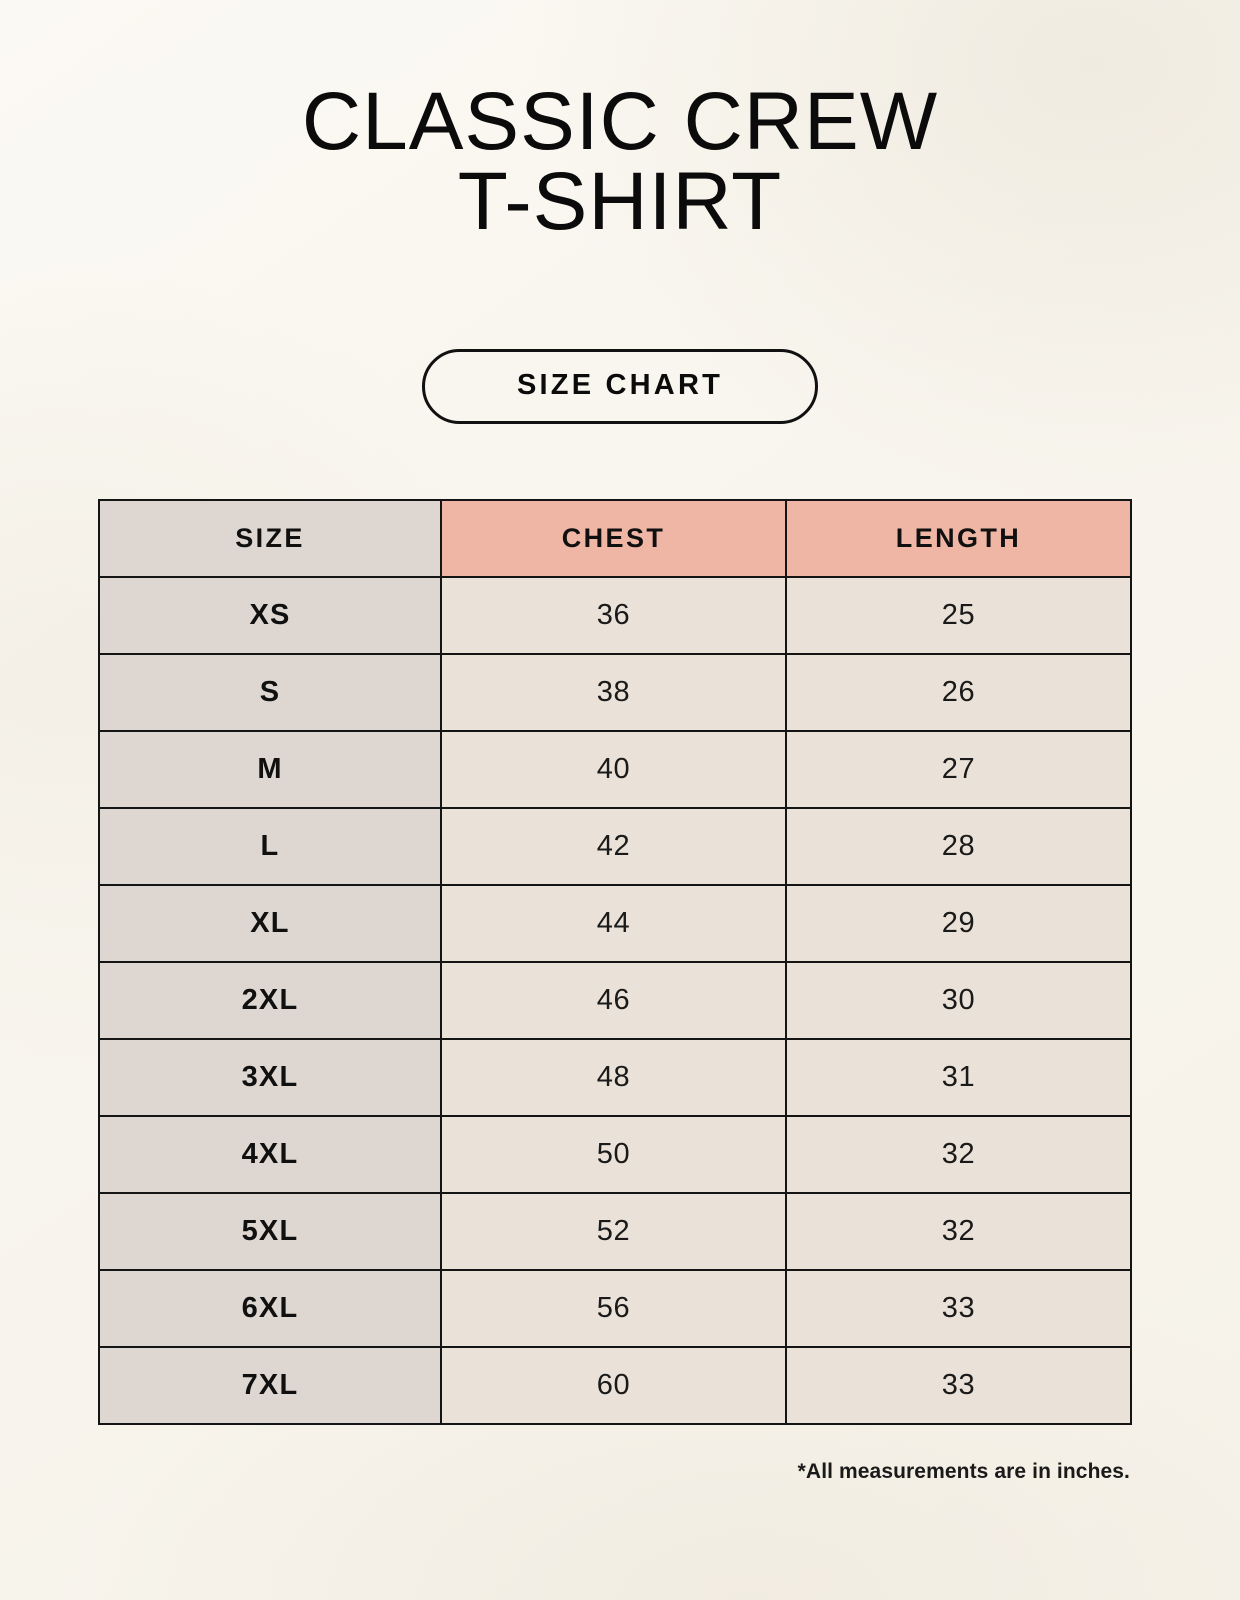 The image size is (1240, 1600). I want to click on column-header-size: SIZE, so click(270, 538).